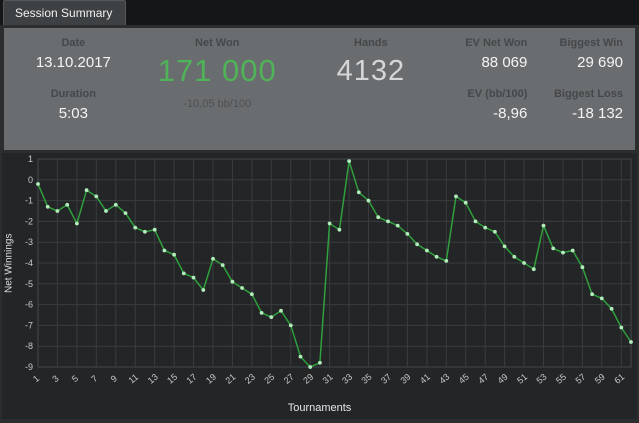 This screenshot has height=423, width=639. I want to click on date-label: Date, so click(73, 43).